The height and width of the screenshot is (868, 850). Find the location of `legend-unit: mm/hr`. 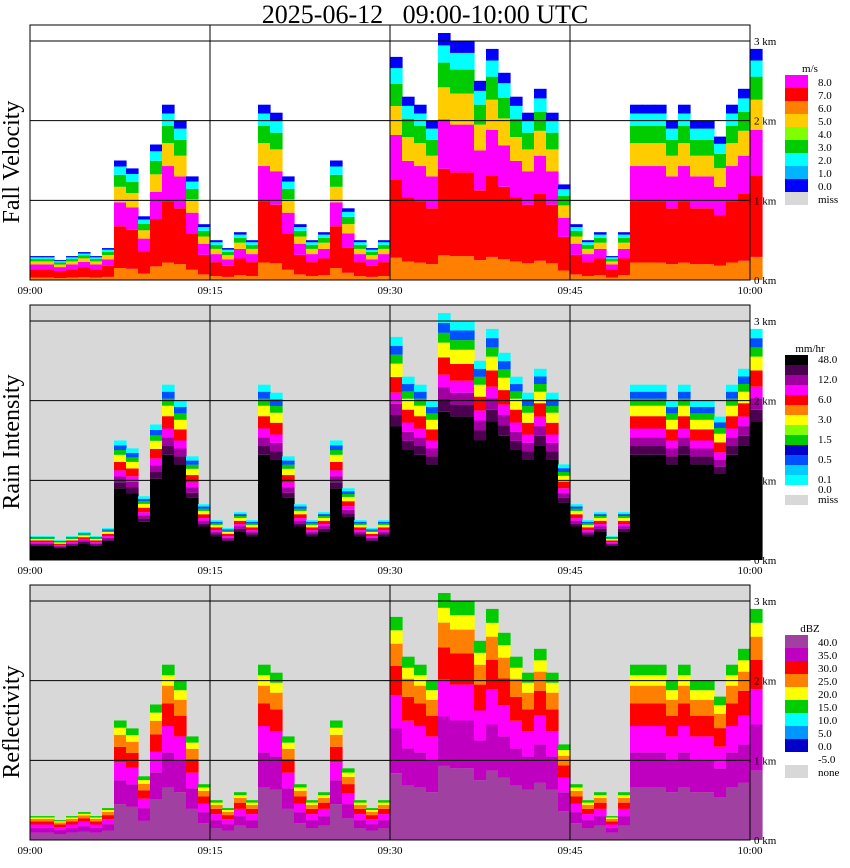

legend-unit: mm/hr is located at coordinates (810, 349).